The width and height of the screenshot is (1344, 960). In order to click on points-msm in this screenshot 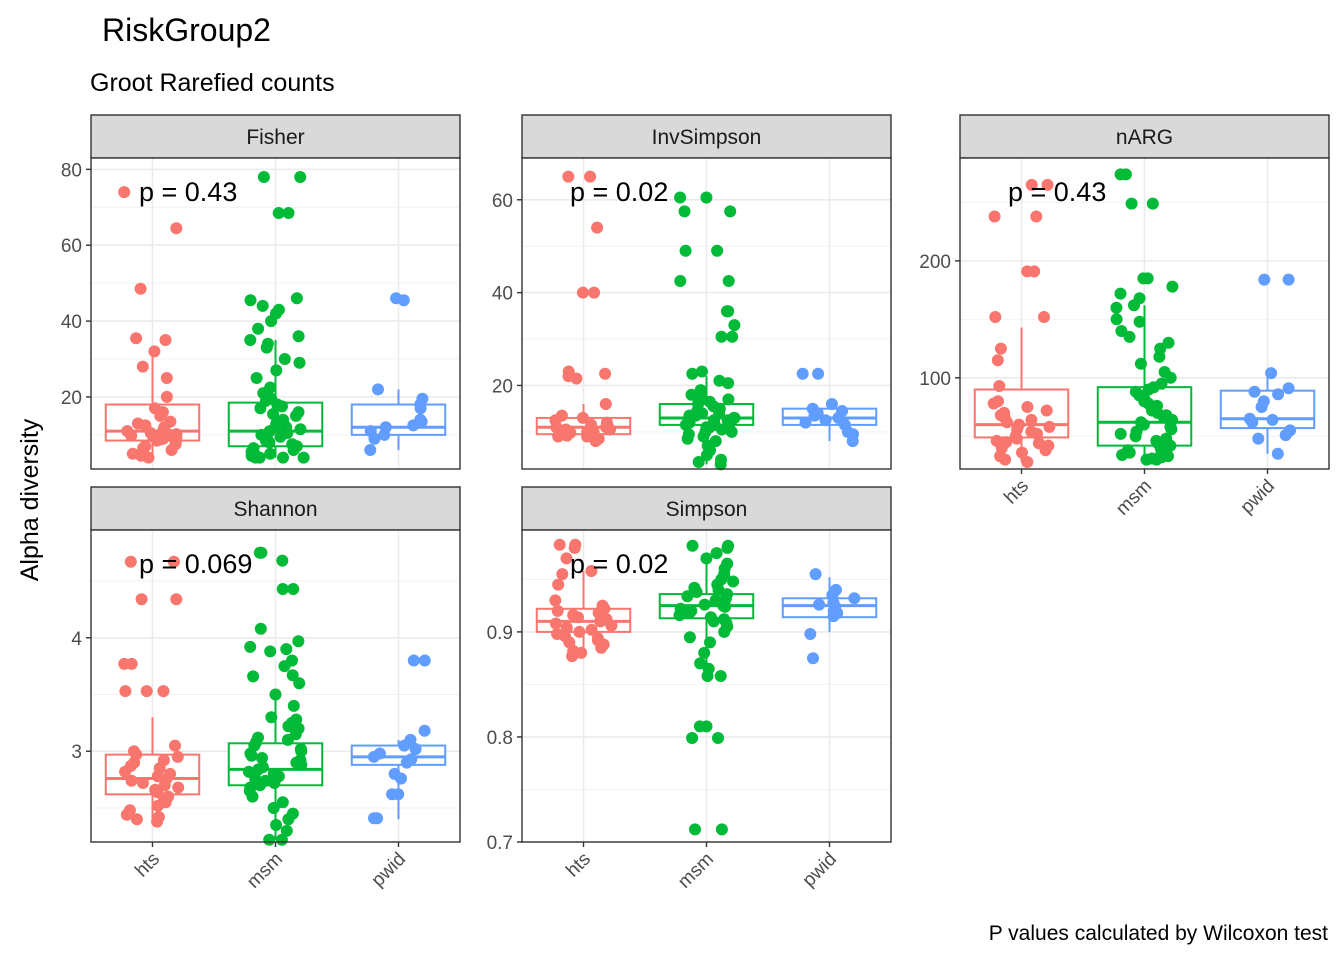, I will do `click(706, 687)`.